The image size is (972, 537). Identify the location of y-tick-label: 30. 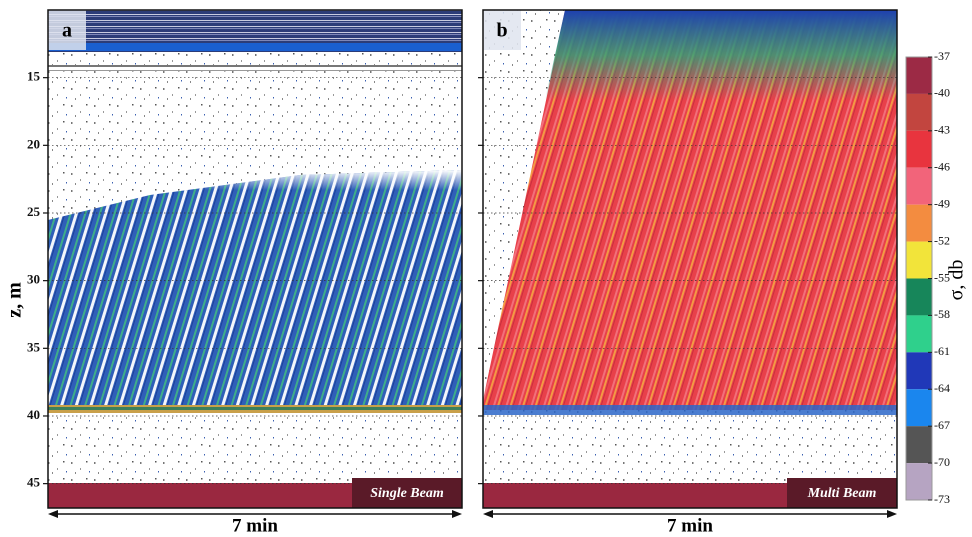
(33, 279).